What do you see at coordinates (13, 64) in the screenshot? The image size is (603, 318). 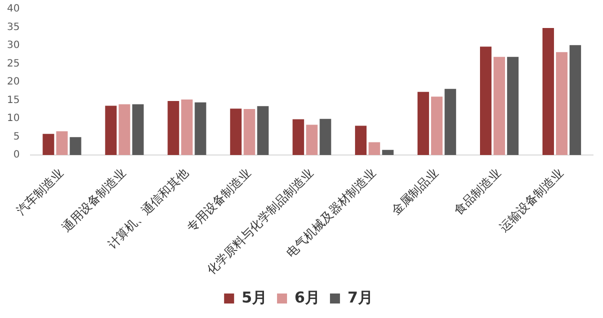 I see `y-tick-label: 25` at bounding box center [13, 64].